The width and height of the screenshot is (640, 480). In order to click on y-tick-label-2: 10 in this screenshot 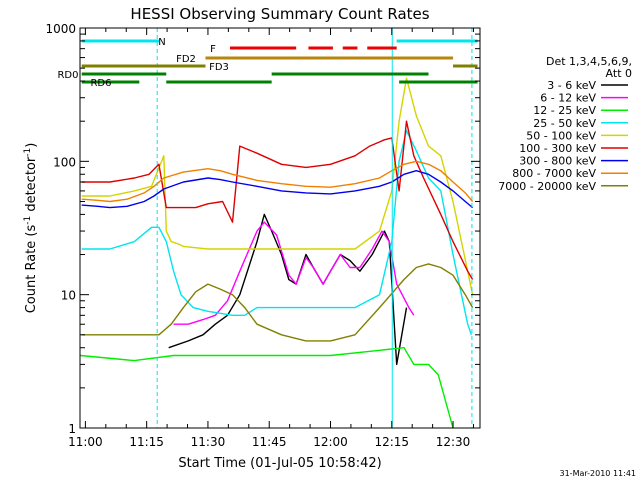, I will do `click(68, 296)`.